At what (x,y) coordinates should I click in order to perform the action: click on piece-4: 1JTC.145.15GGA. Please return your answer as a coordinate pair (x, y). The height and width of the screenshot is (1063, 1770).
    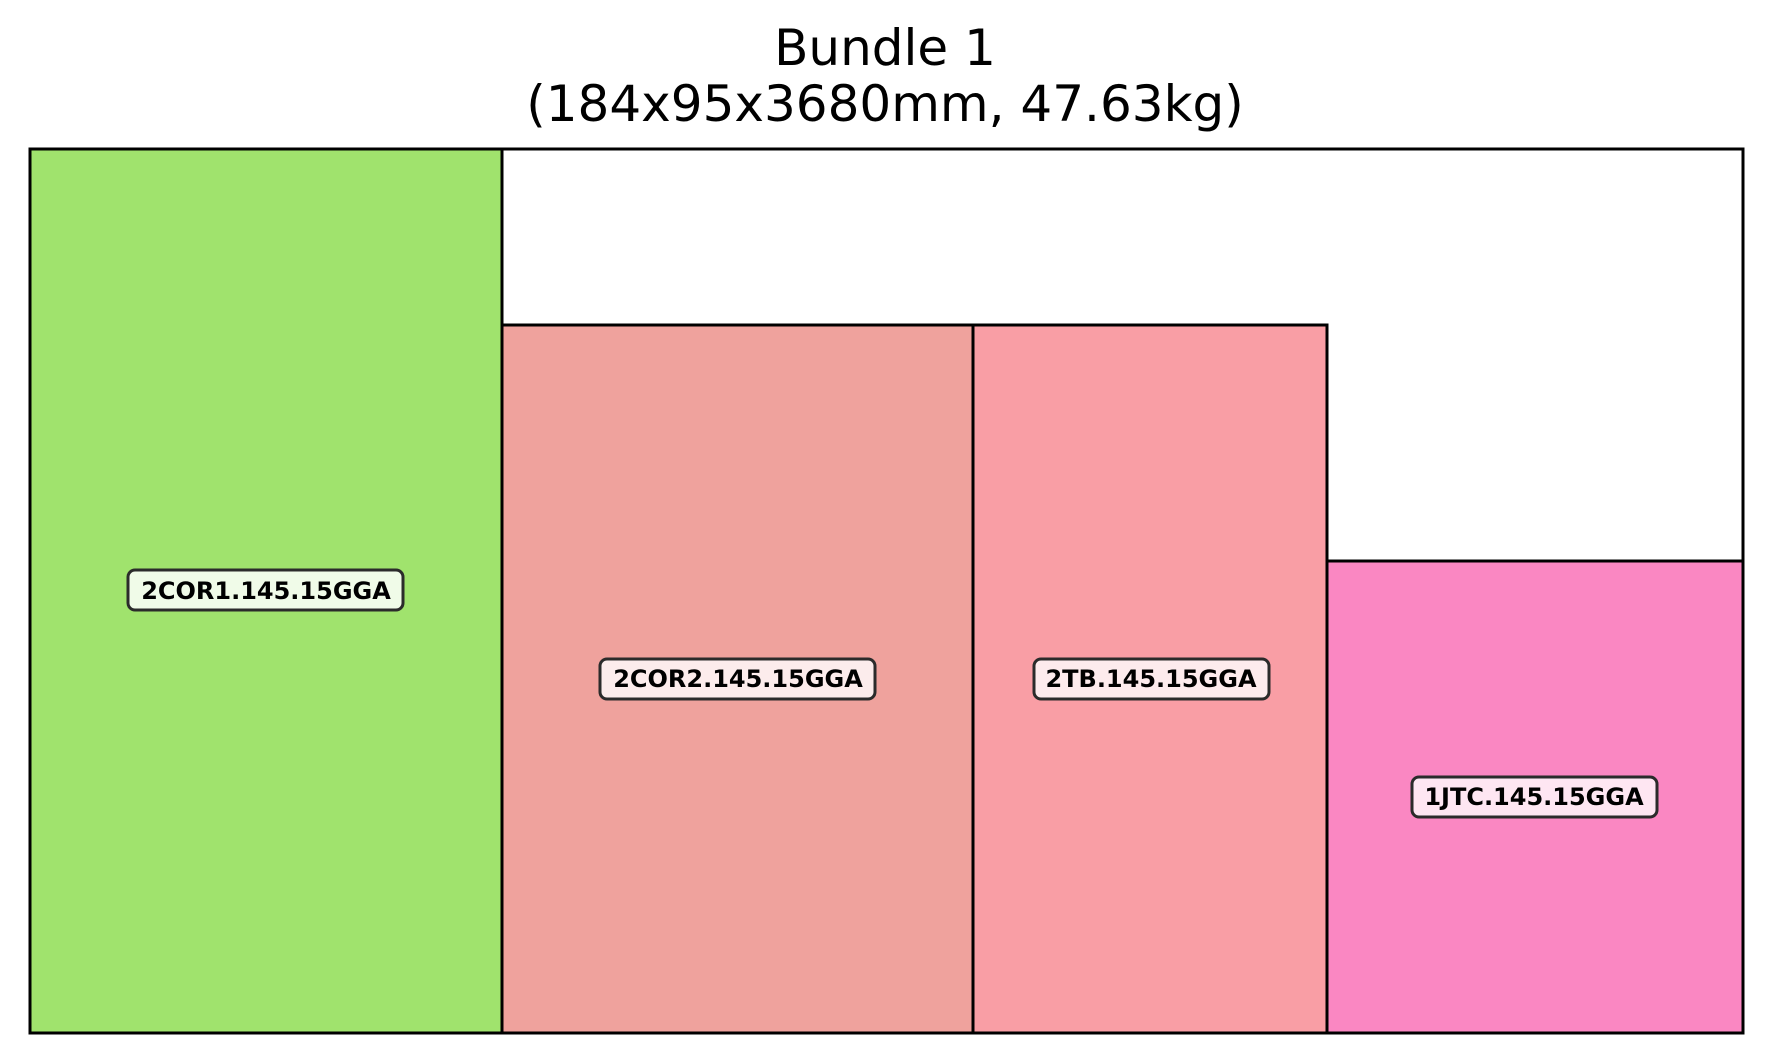
    Looking at the image, I should click on (1535, 797).